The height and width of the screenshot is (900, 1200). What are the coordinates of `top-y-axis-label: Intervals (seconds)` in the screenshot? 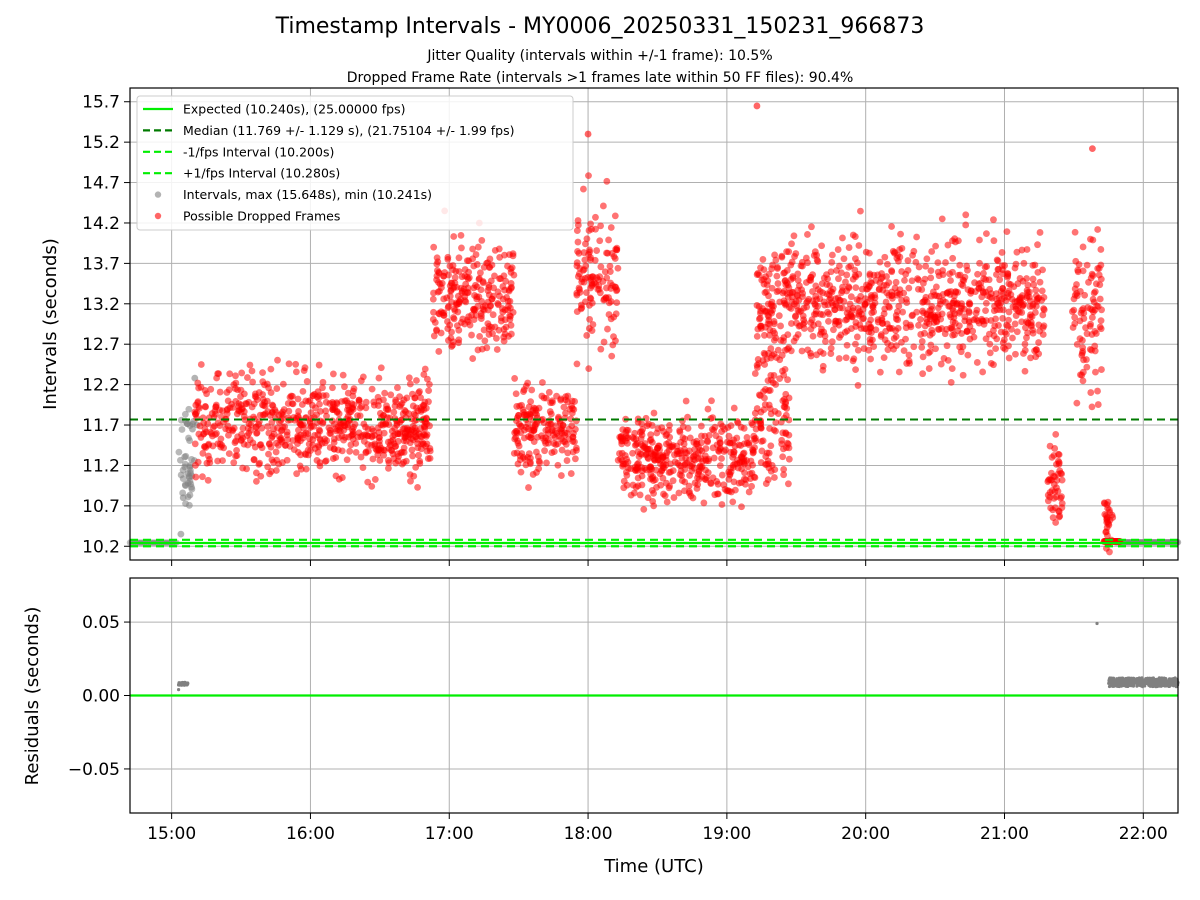 It's located at (50, 324).